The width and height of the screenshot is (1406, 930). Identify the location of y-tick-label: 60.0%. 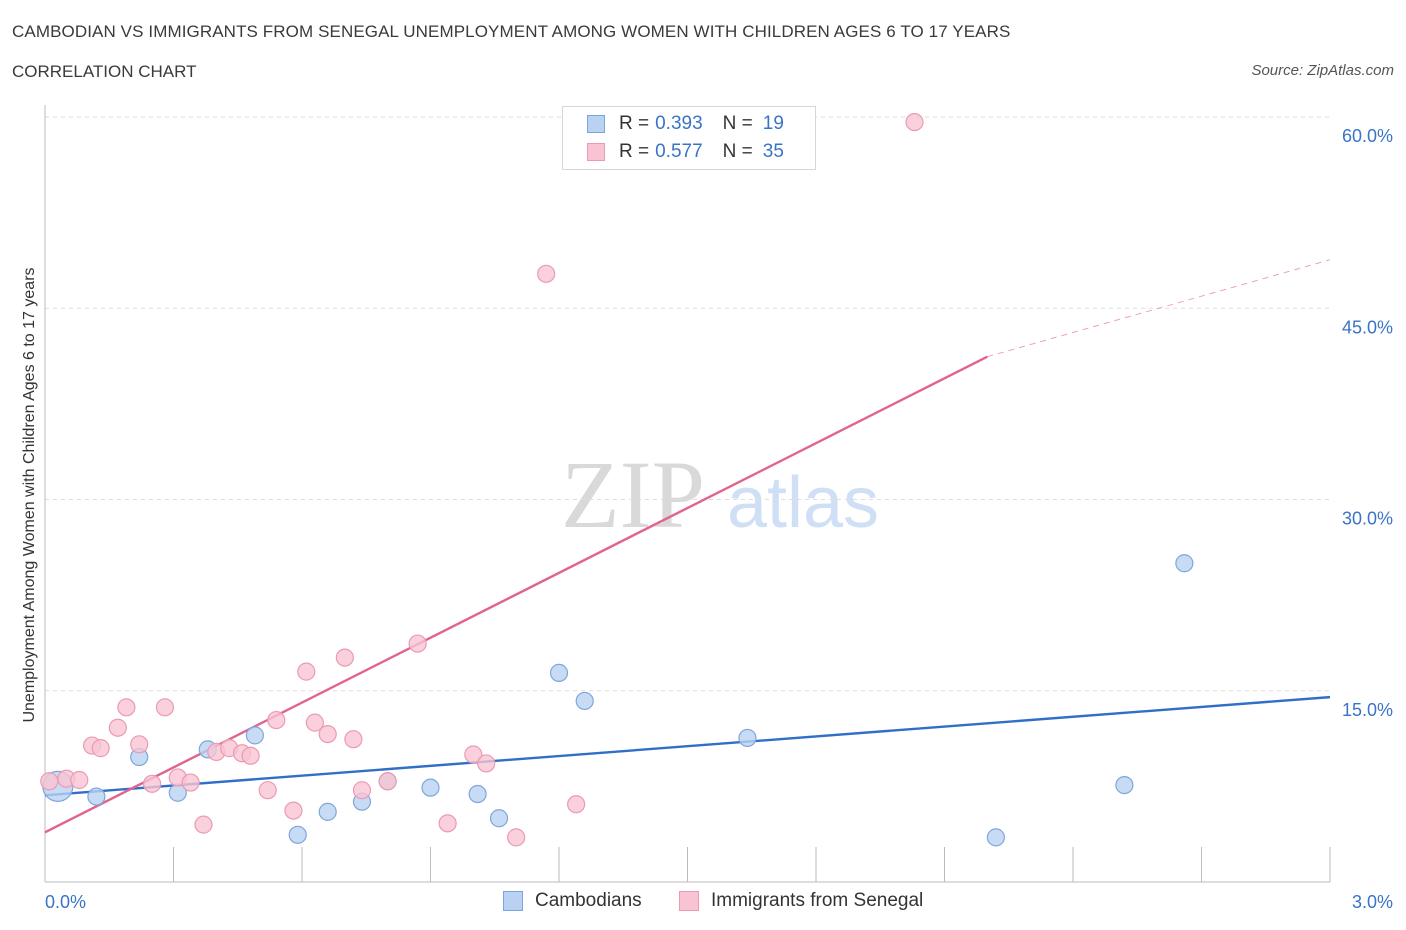
(1367, 136).